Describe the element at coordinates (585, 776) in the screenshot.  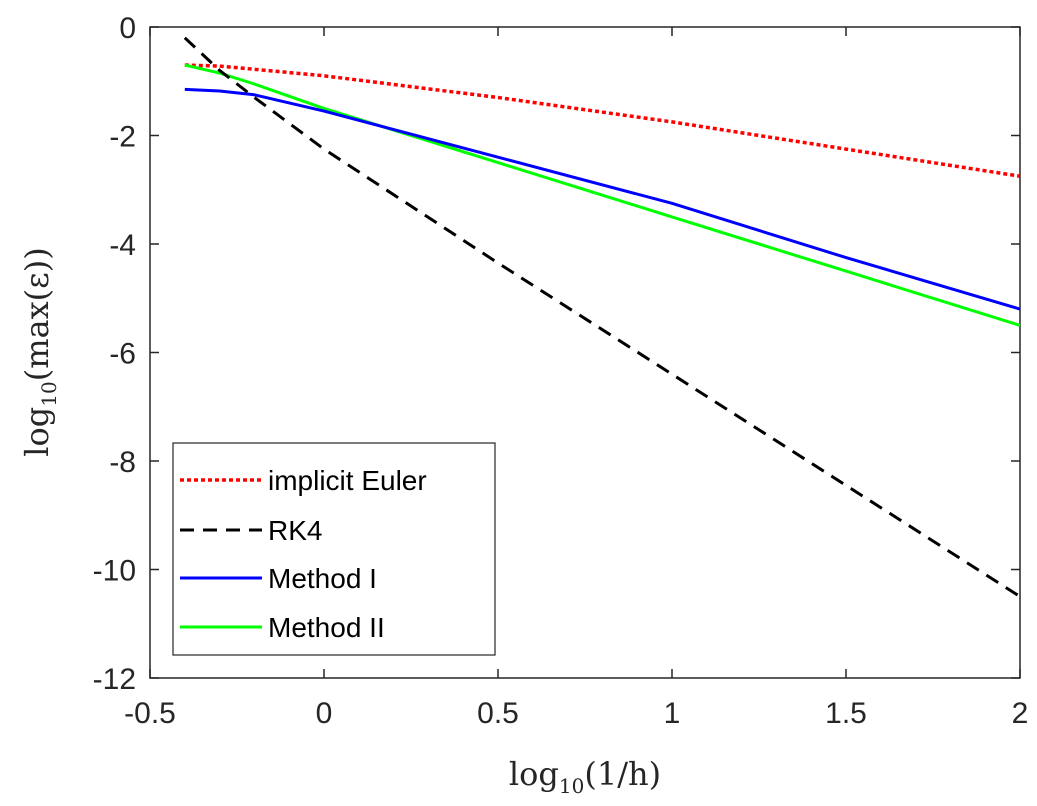
I see `x-axis-title: log10(1/h)` at that location.